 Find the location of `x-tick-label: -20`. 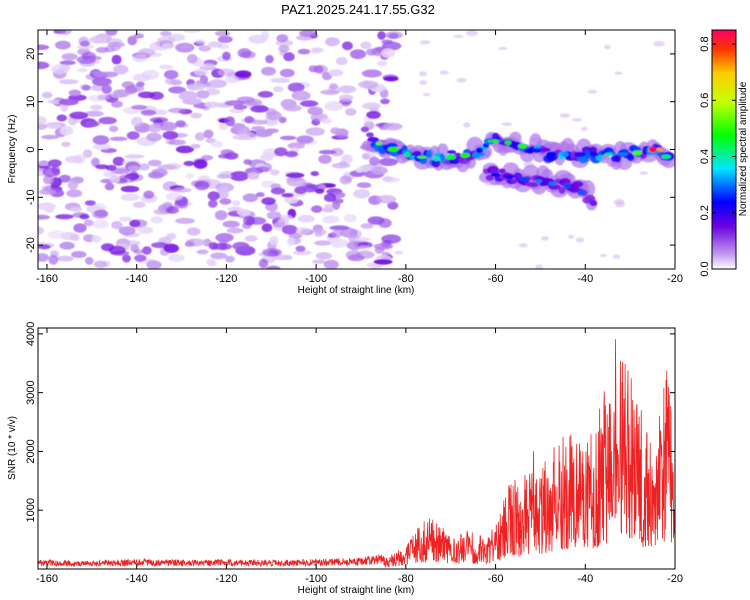

x-tick-label: -20 is located at coordinates (675, 279).